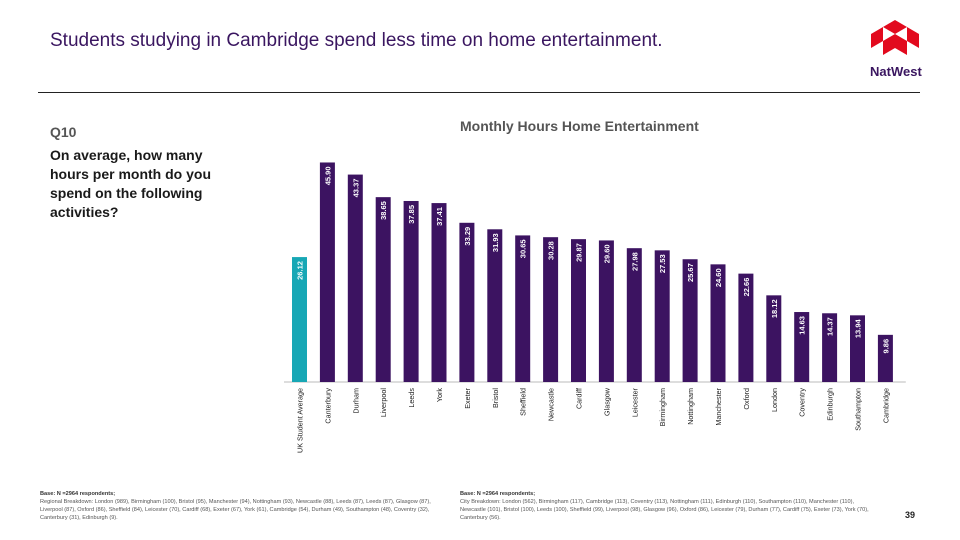 The width and height of the screenshot is (960, 540). Describe the element at coordinates (830, 326) in the screenshot. I see `value-label: 14.37` at that location.